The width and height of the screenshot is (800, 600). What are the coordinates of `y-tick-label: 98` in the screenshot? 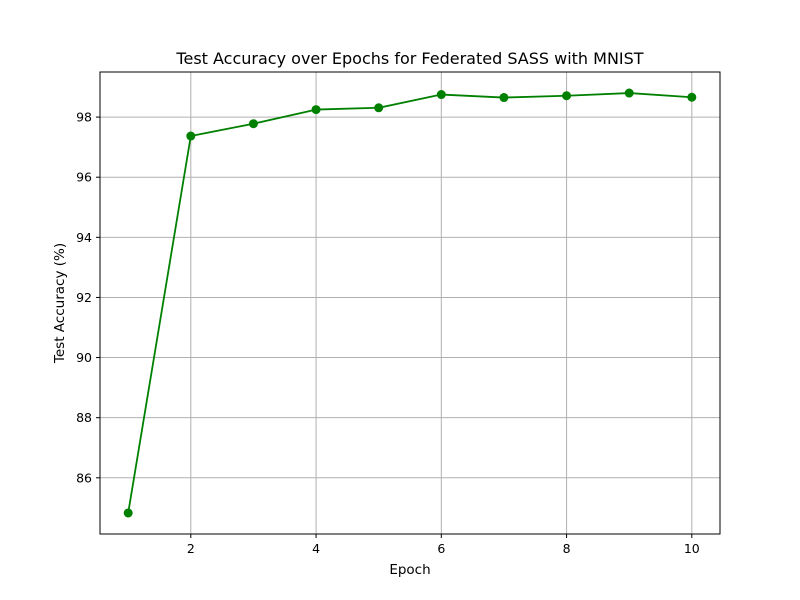 It's located at (84, 117).